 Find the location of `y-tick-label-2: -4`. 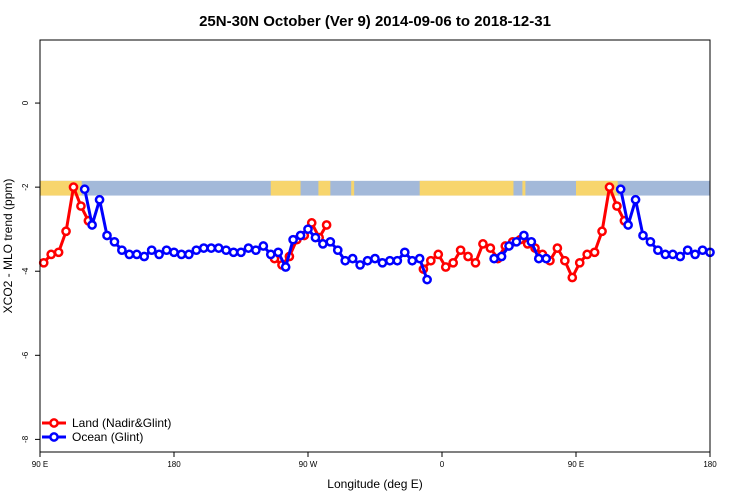

y-tick-label-2: -4 is located at coordinates (25, 271).